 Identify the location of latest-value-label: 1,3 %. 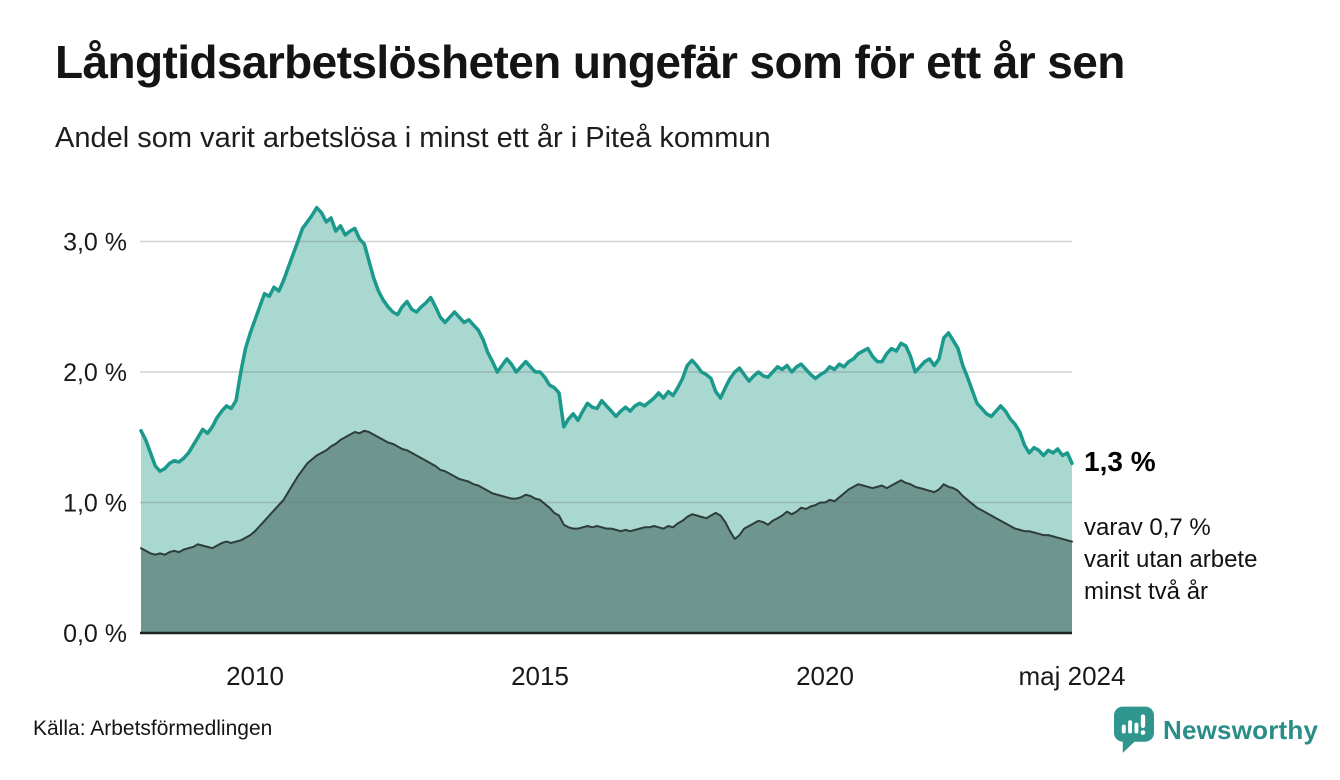
(1120, 461).